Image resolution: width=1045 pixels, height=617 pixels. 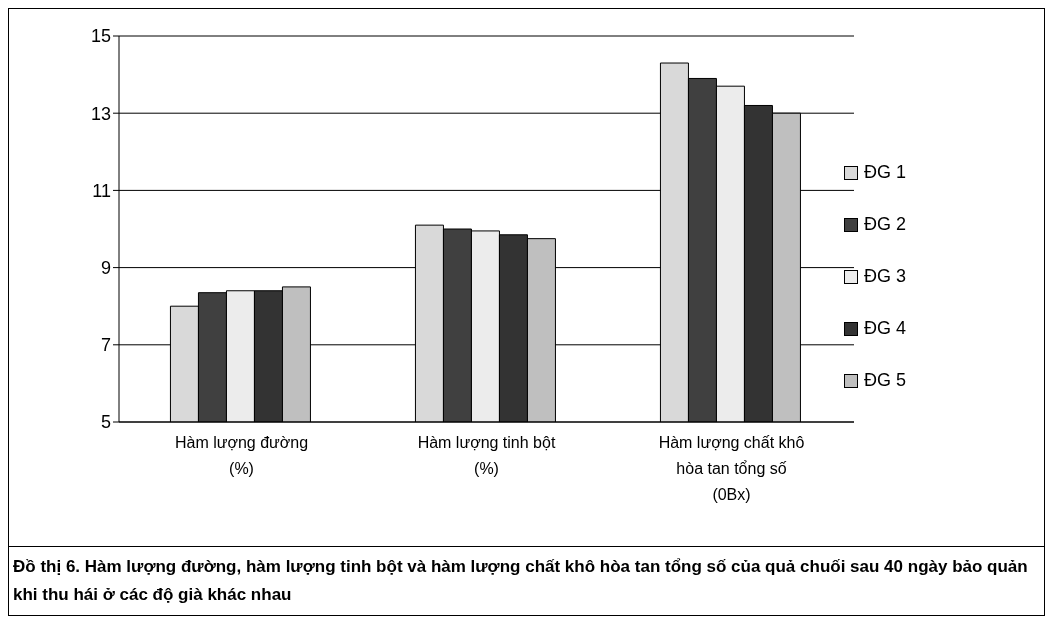 I want to click on x-tick-label: Hàm lượng chất khô hòa tan tổng số (0Bx), so click(x=731, y=468).